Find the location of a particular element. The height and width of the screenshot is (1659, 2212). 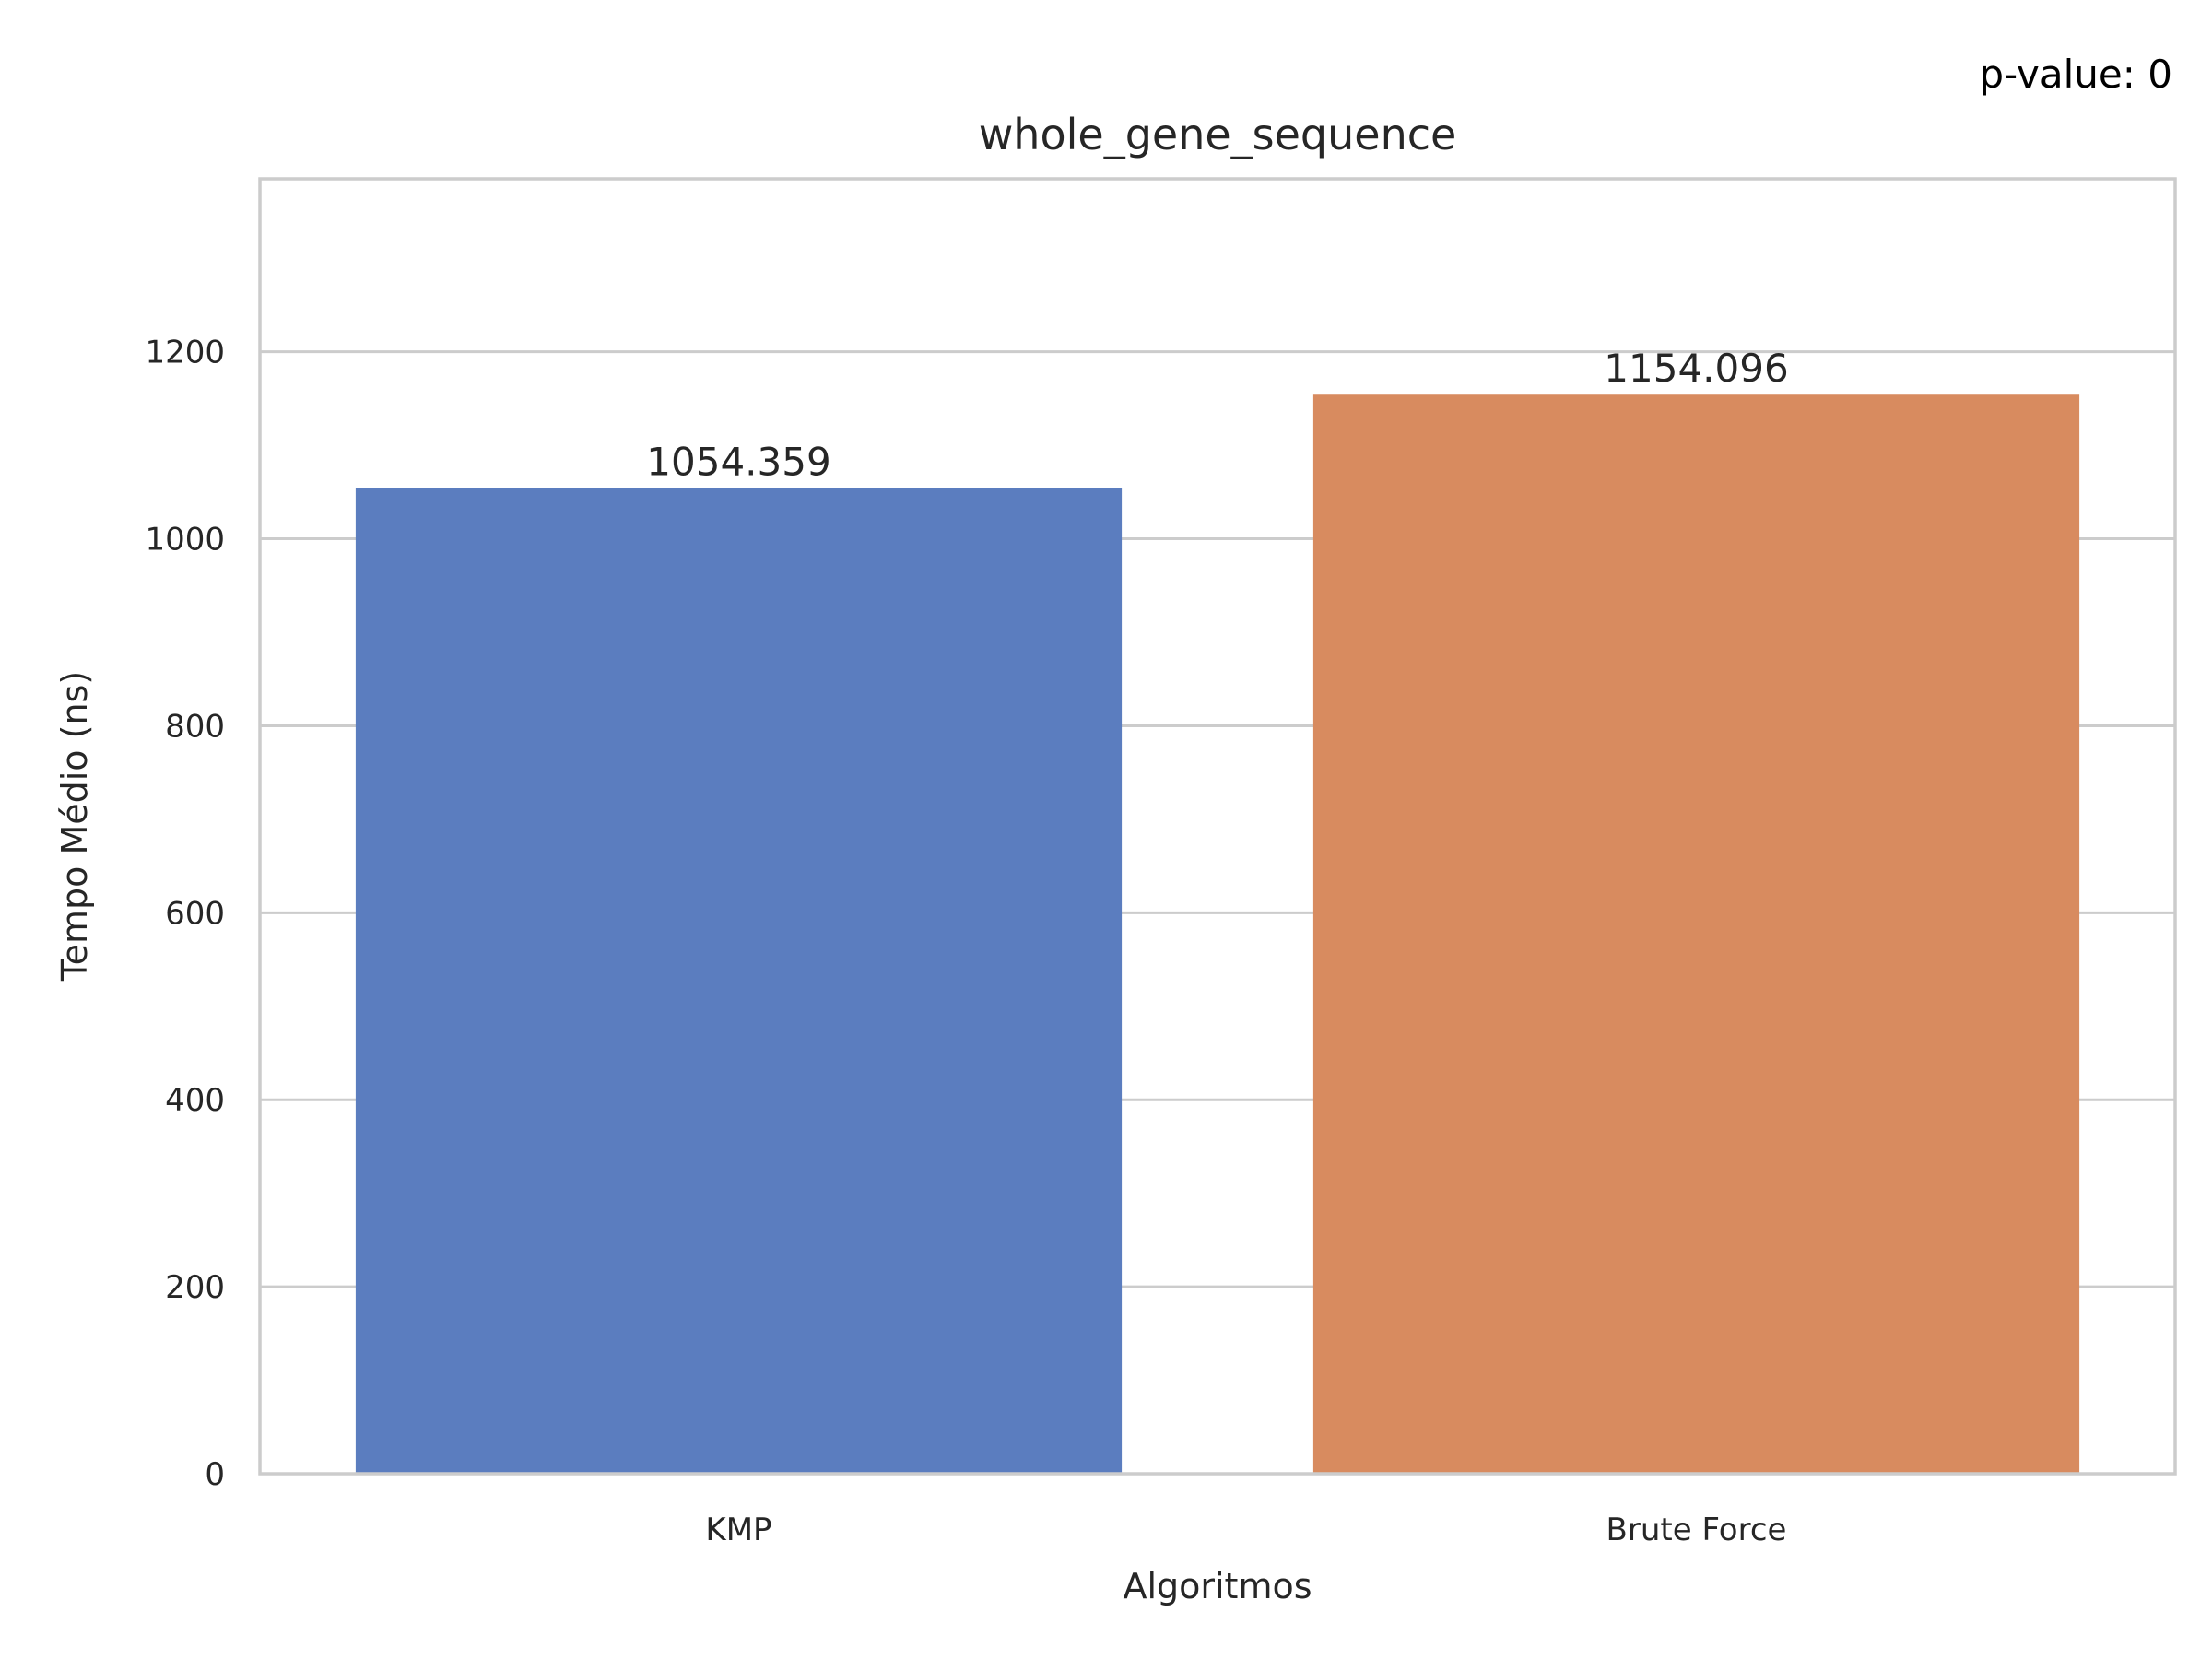

bar-value-label: 1154.096 is located at coordinates (1696, 368).